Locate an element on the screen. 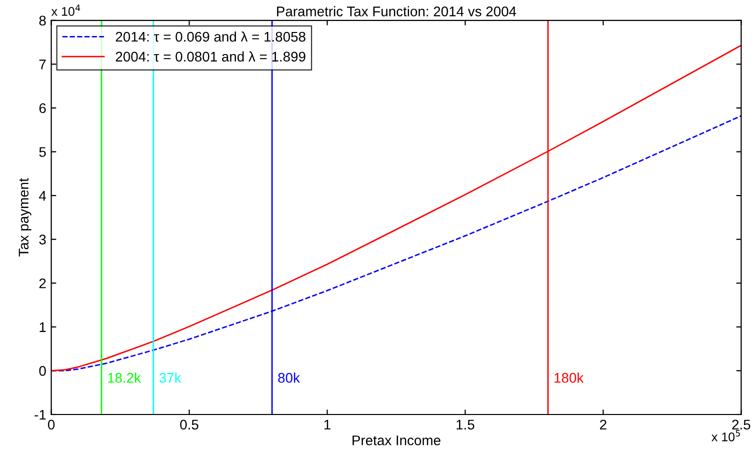 This screenshot has height=453, width=754. y-tick-label: 7 is located at coordinates (42, 65).